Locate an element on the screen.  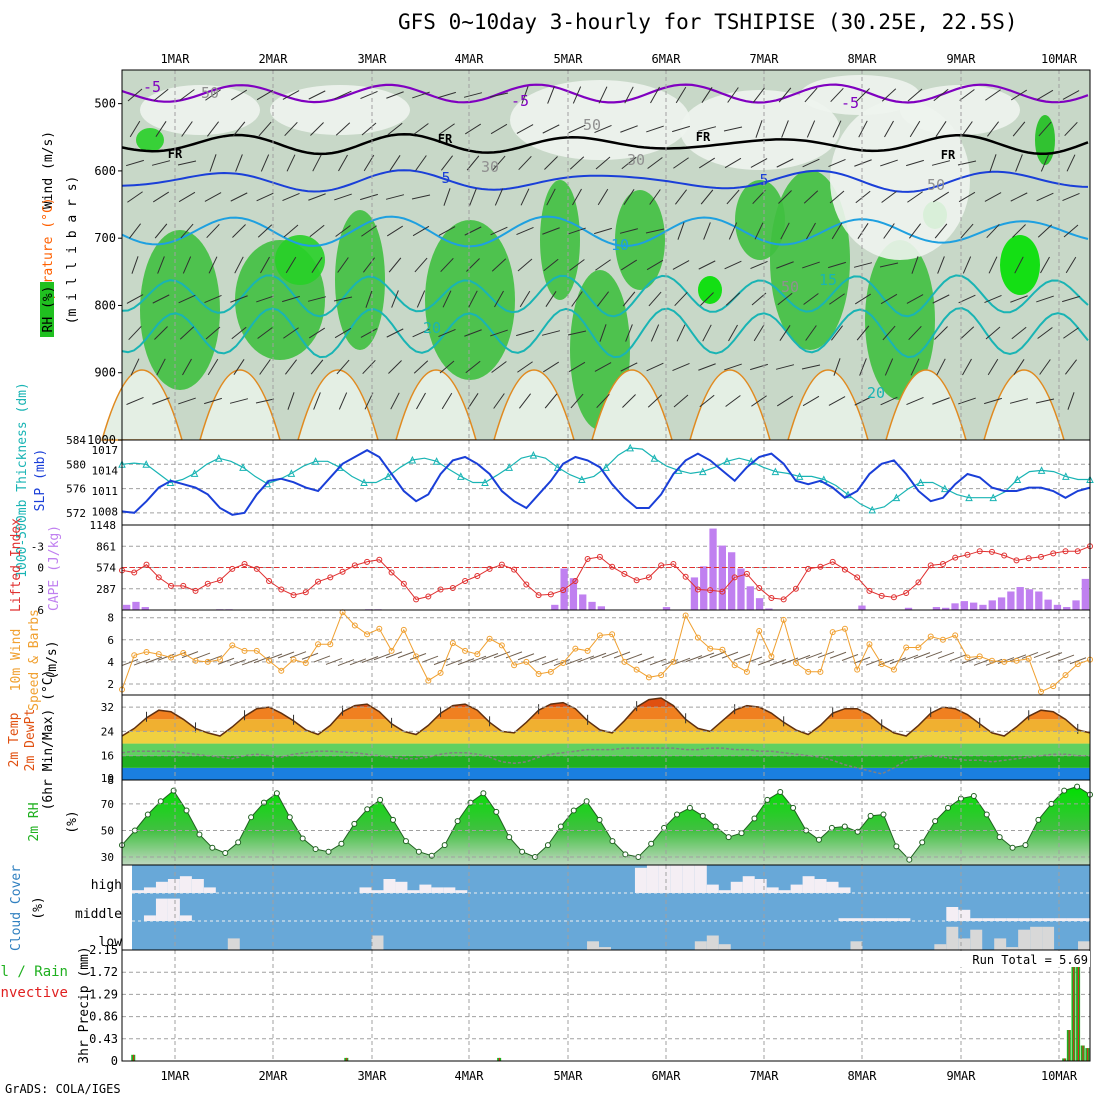
bottom-date-label-2: 3MAR is located at coordinates (373, 1076).